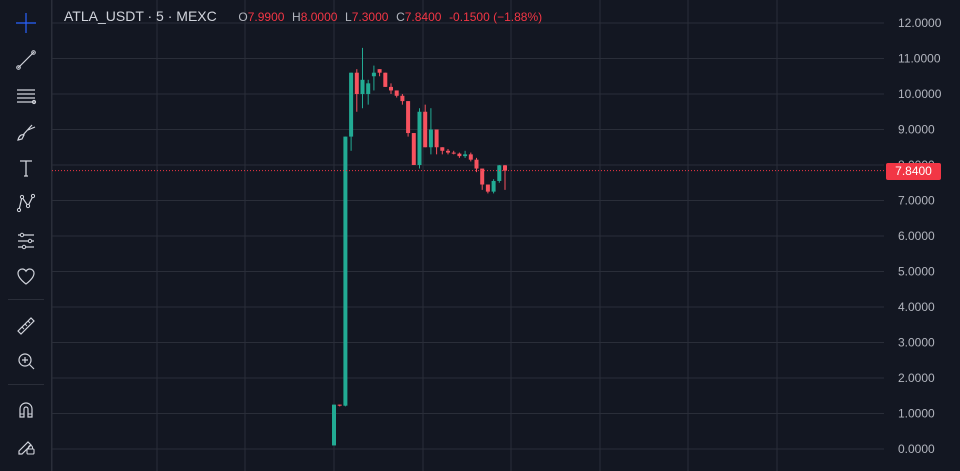 The width and height of the screenshot is (960, 471). Describe the element at coordinates (916, 378) in the screenshot. I see `y-axis-tick-label: 2.0000` at that location.